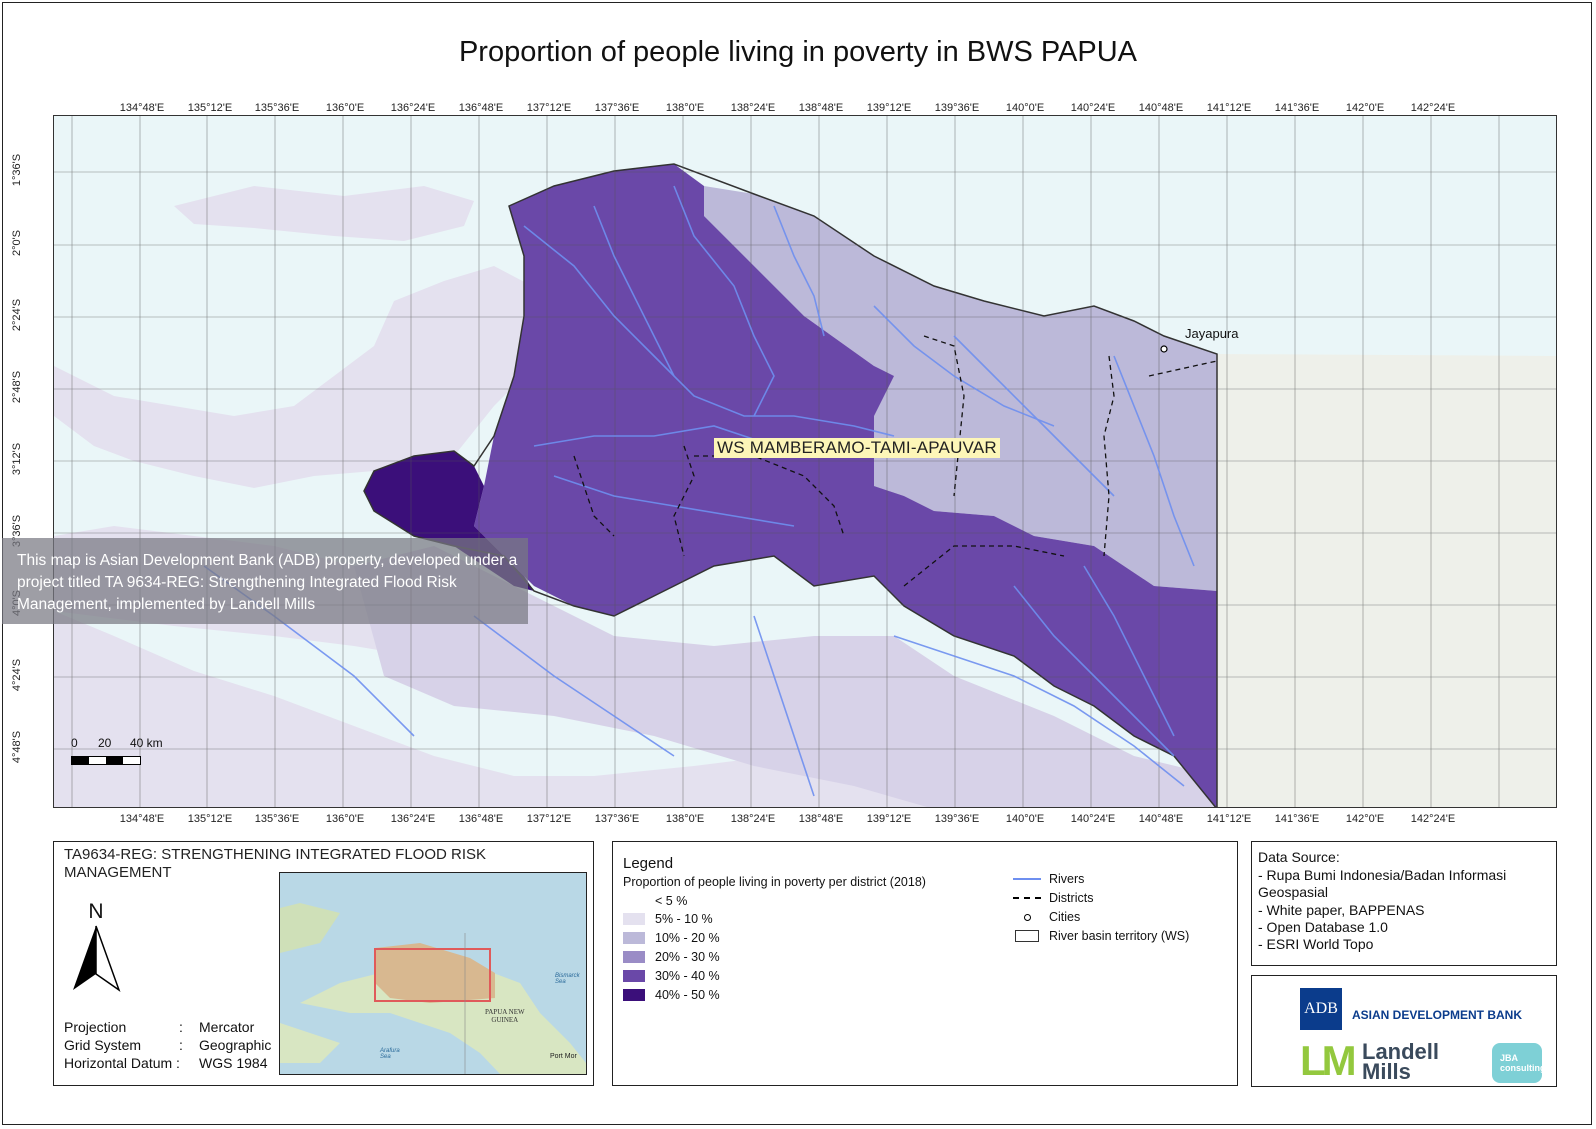  What do you see at coordinates (74, 743) in the screenshot?
I see `scale-label-0: 0` at bounding box center [74, 743].